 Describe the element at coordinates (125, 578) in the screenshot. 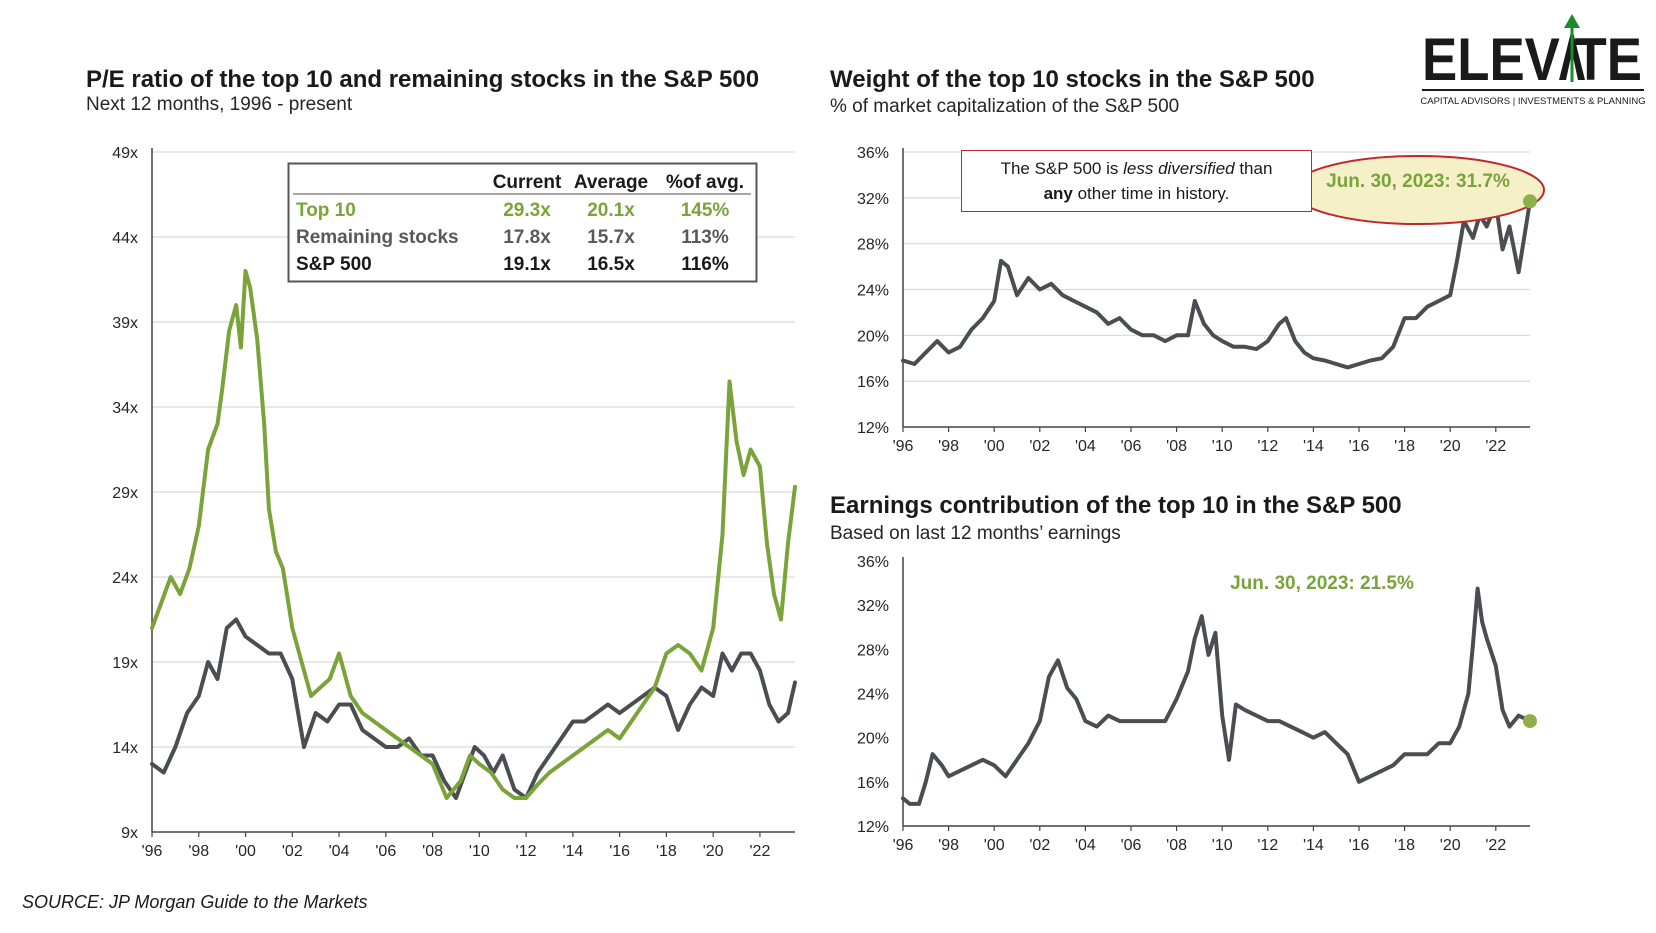

I see `pe-y-tick-label: 24x` at that location.